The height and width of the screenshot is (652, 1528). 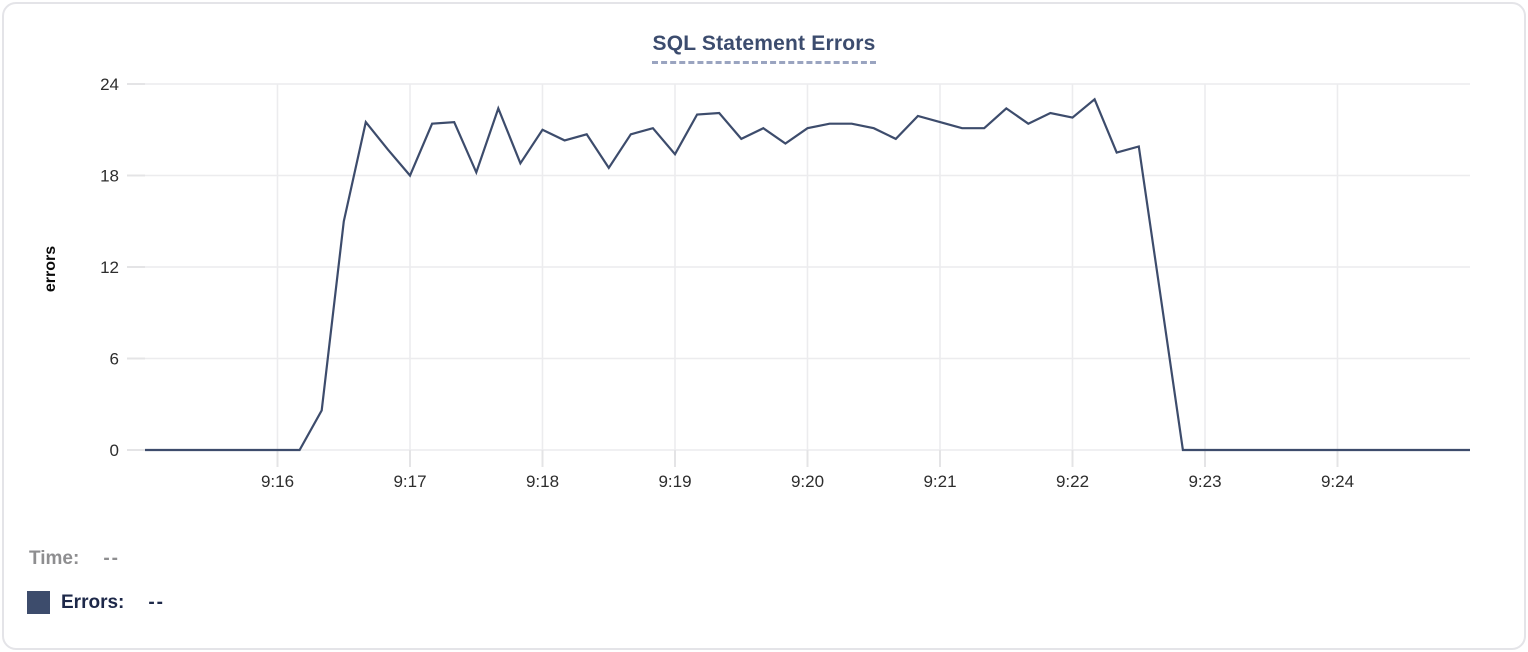 What do you see at coordinates (674, 481) in the screenshot?
I see `x-tick-label: 9:19` at bounding box center [674, 481].